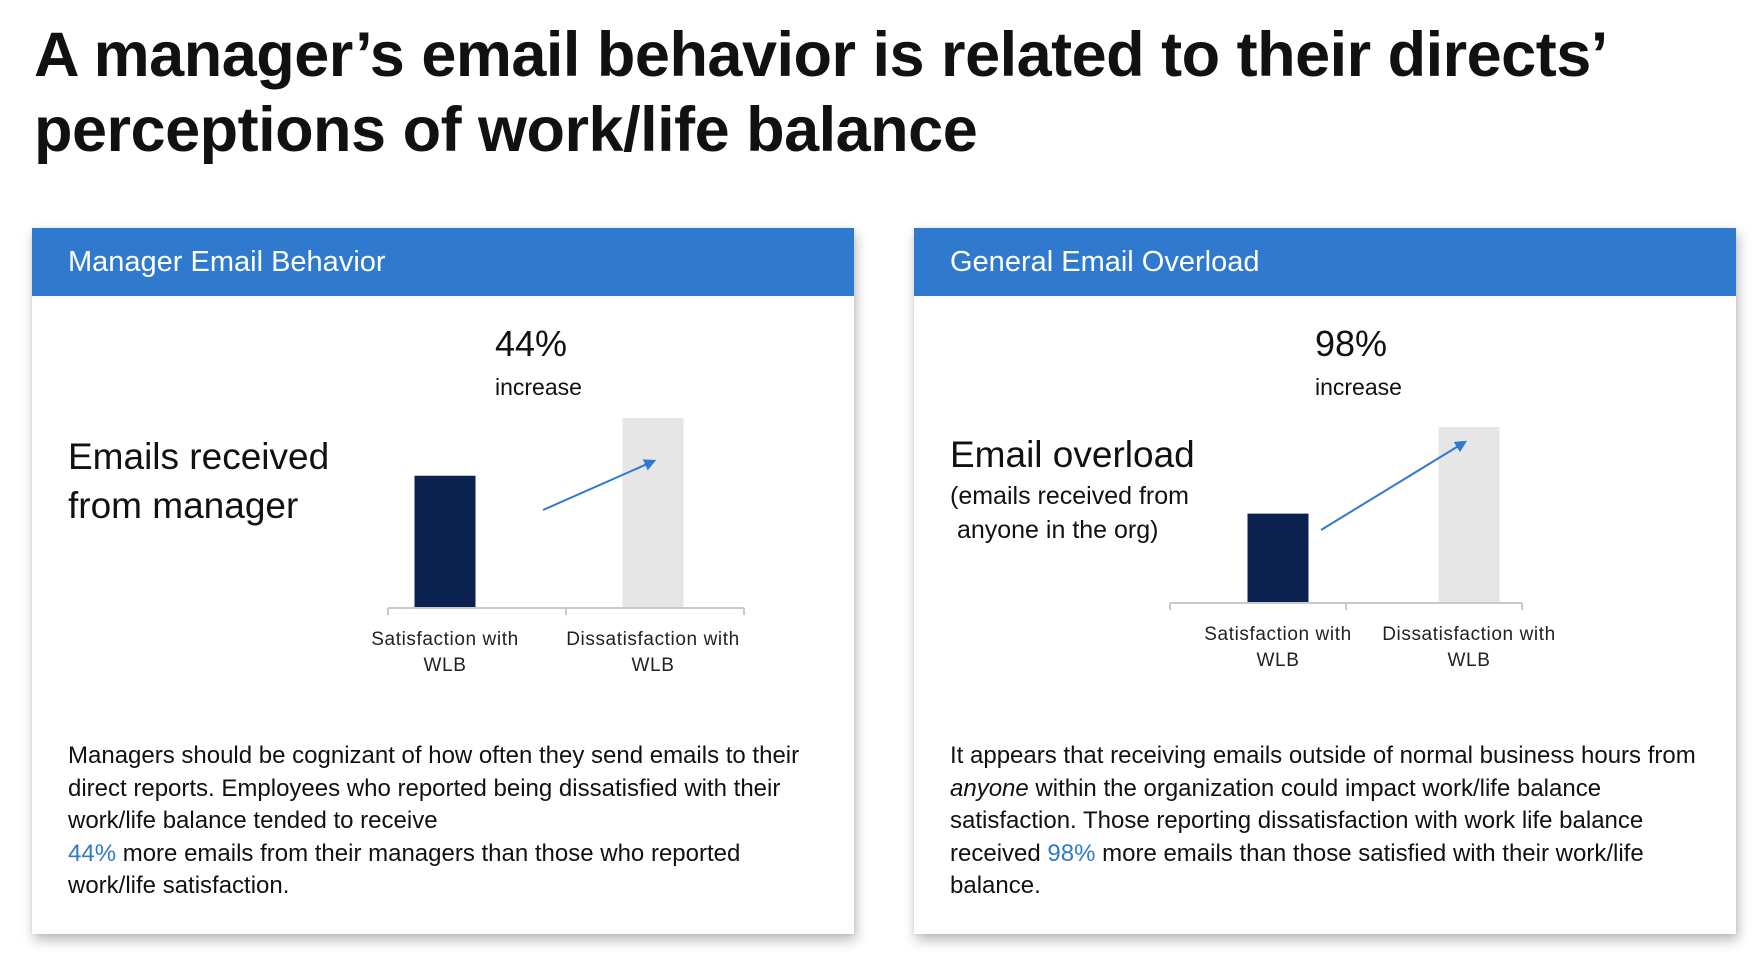  What do you see at coordinates (1054, 530) in the screenshot?
I see `metric-subline: anyone in the org)` at bounding box center [1054, 530].